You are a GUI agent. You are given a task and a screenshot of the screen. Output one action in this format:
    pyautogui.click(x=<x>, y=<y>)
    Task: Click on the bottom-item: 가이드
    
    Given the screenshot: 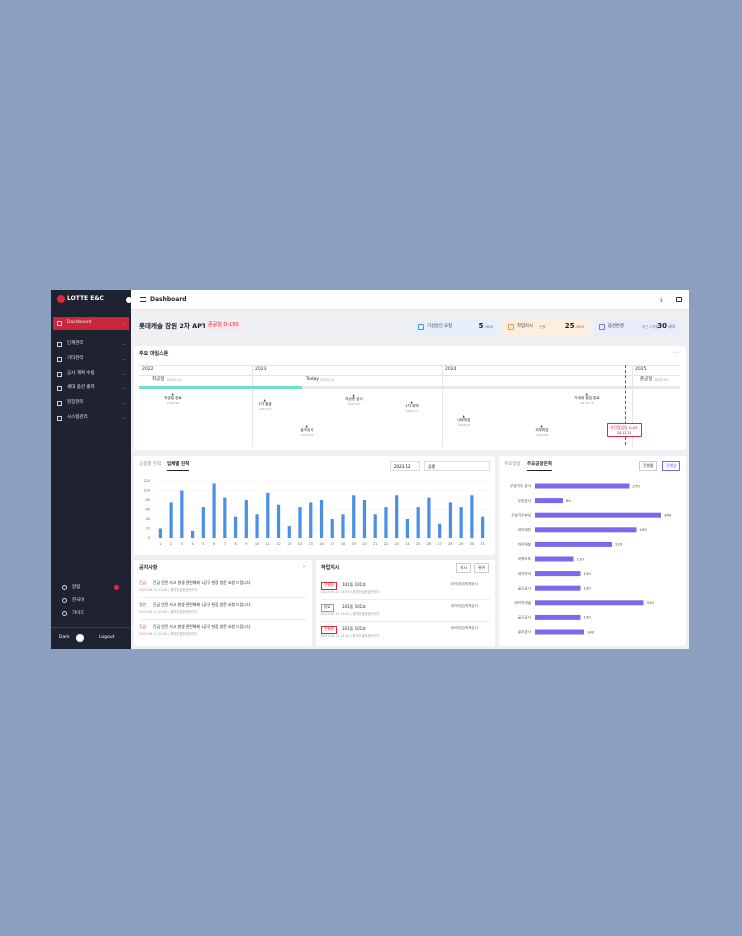 What is the action you would take?
    pyautogui.click(x=78, y=613)
    